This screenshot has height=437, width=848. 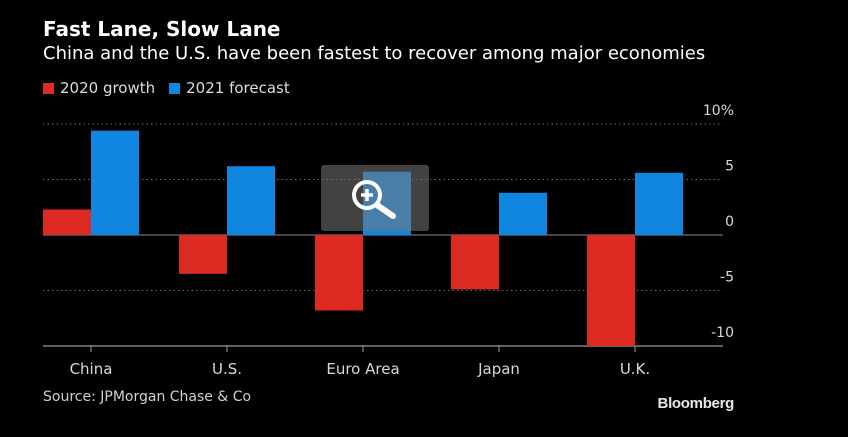 I want to click on x-tick-label: U.K., so click(x=635, y=369).